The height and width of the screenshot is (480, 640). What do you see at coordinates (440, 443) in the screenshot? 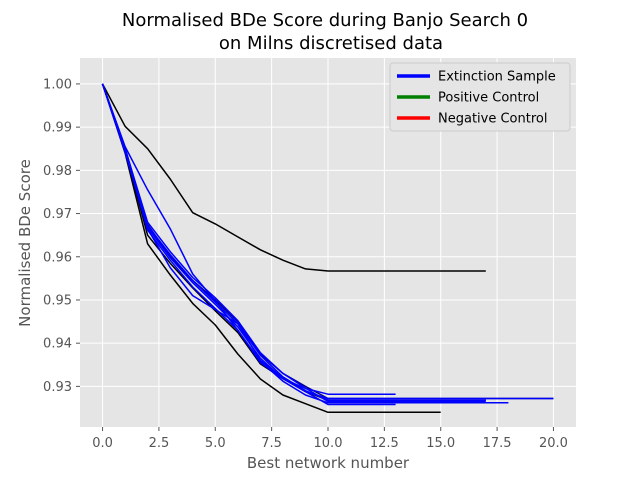
I see `x-tick-label: 15.0` at bounding box center [440, 443].